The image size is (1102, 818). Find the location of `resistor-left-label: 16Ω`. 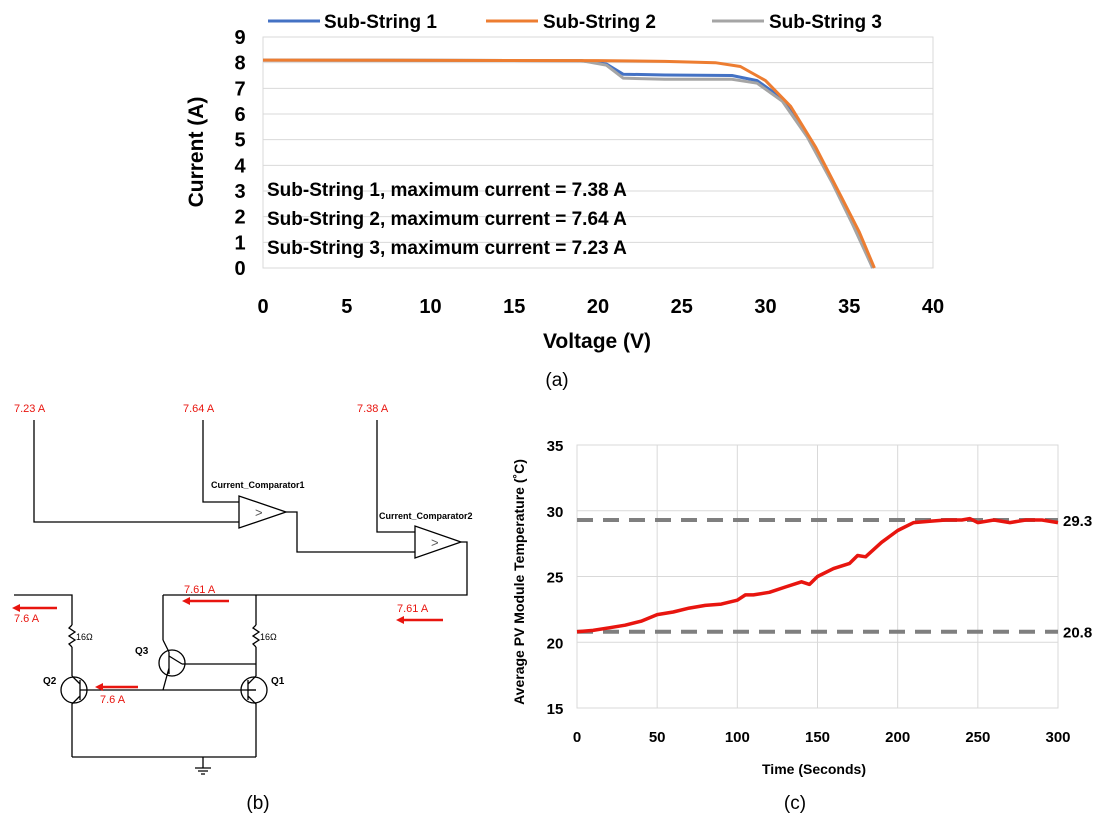

resistor-left-label: 16Ω is located at coordinates (84, 637).